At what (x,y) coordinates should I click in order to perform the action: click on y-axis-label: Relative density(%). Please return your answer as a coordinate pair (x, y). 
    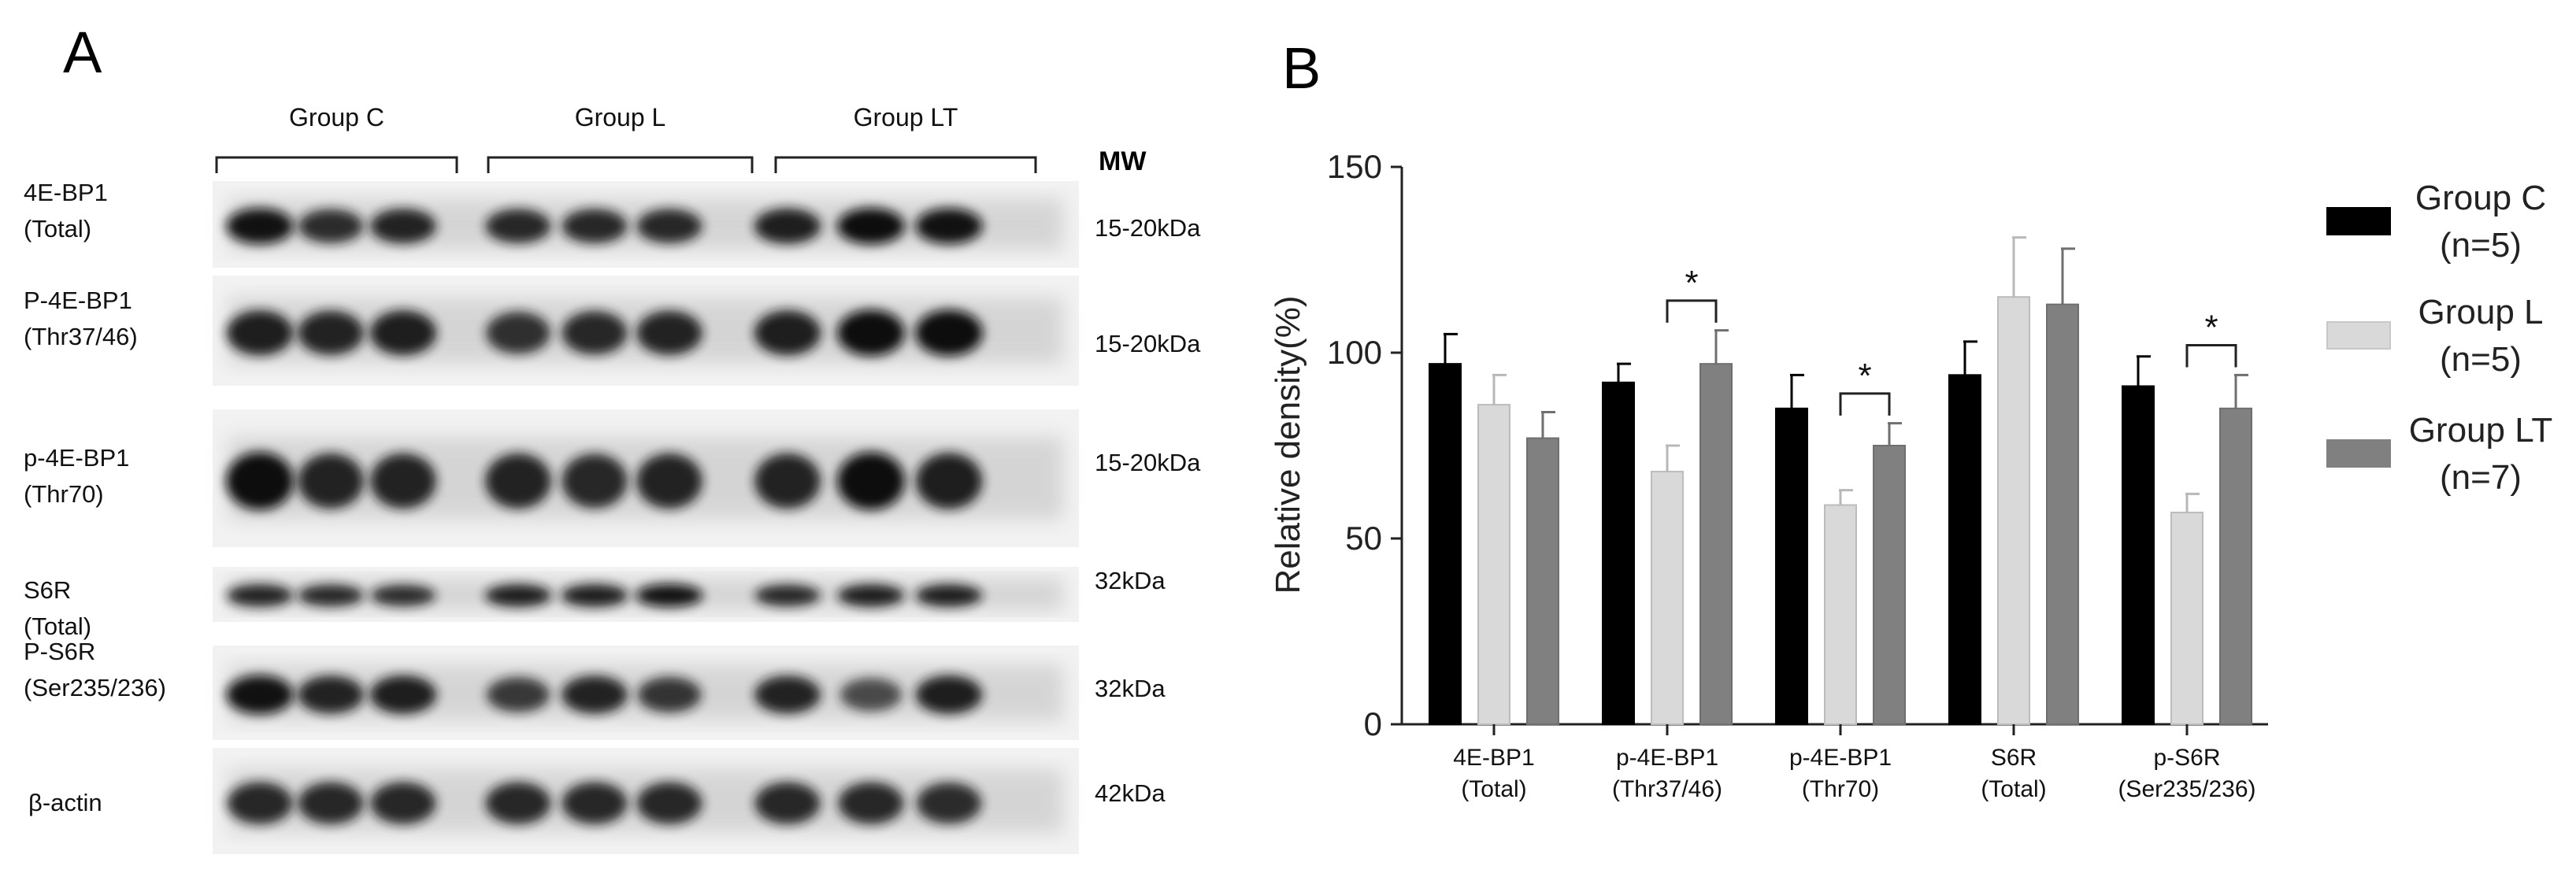
    Looking at the image, I should click on (1288, 444).